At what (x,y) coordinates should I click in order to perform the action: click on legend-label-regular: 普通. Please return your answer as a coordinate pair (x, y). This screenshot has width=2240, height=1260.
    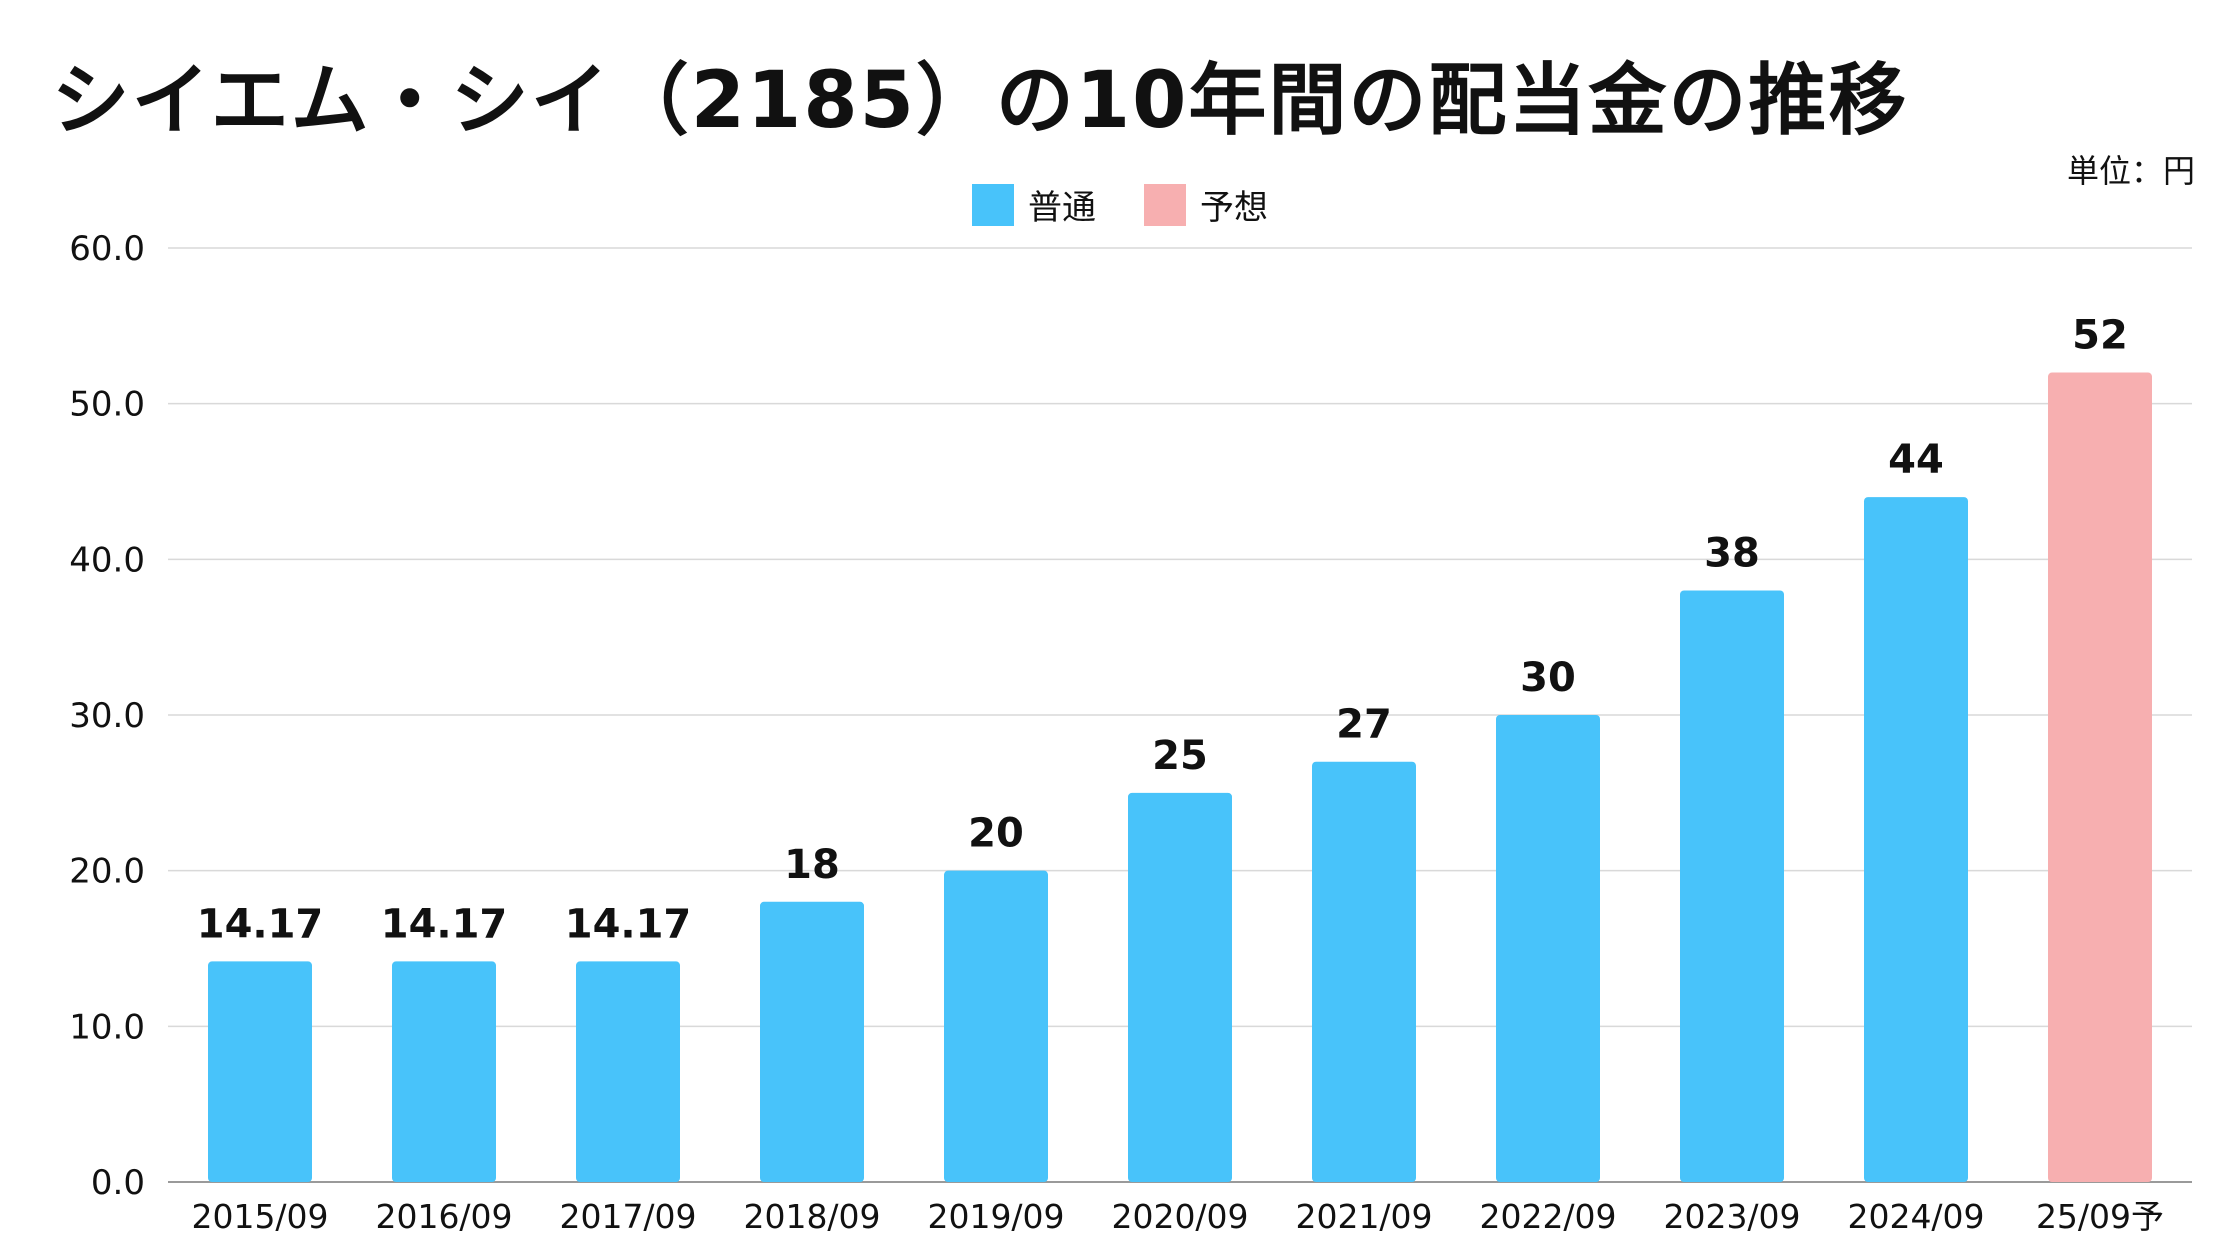
    Looking at the image, I should click on (1062, 208).